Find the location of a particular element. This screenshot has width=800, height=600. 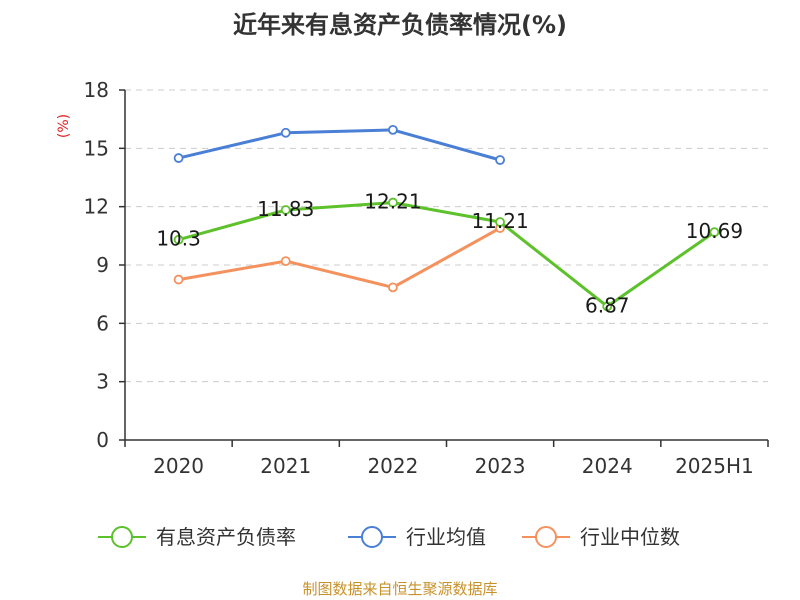

data-label: 11.83 is located at coordinates (285, 209).